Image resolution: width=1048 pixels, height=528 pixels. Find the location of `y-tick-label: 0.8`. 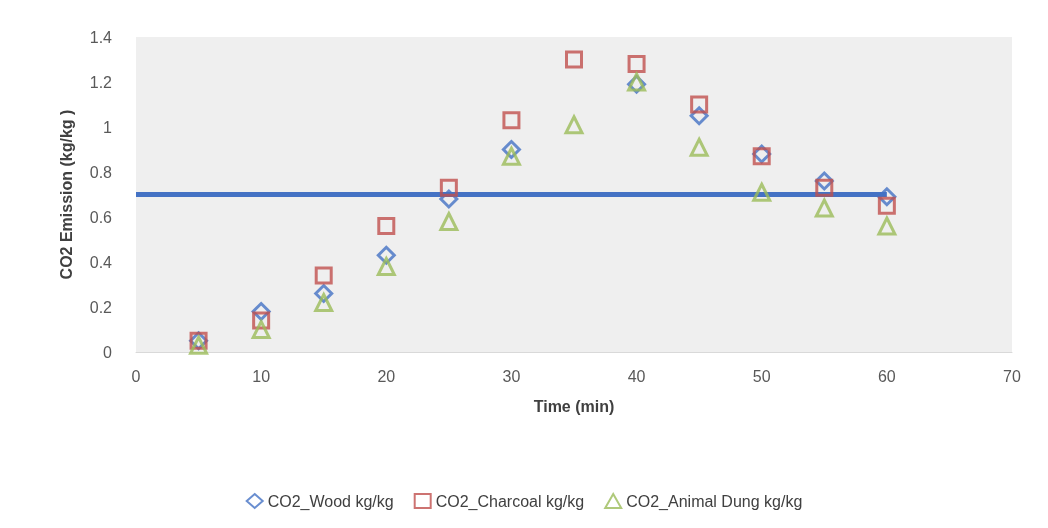

y-tick-label: 0.8 is located at coordinates (101, 172).